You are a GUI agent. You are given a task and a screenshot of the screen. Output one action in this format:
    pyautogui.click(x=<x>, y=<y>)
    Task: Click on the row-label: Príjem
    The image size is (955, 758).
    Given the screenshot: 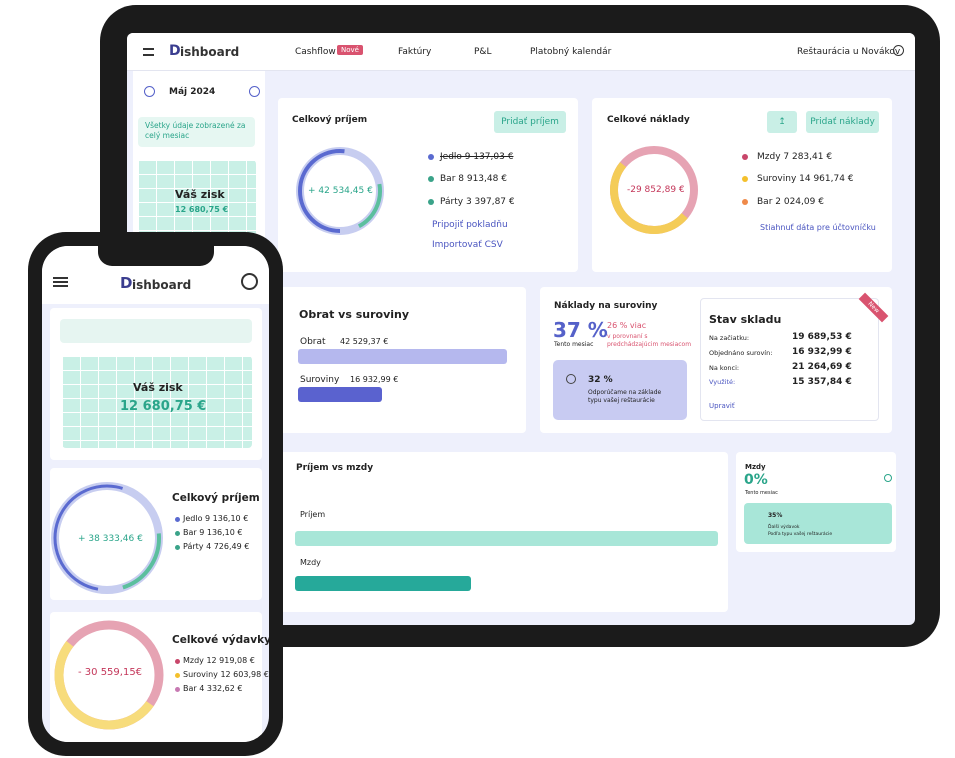 What is the action you would take?
    pyautogui.click(x=313, y=514)
    